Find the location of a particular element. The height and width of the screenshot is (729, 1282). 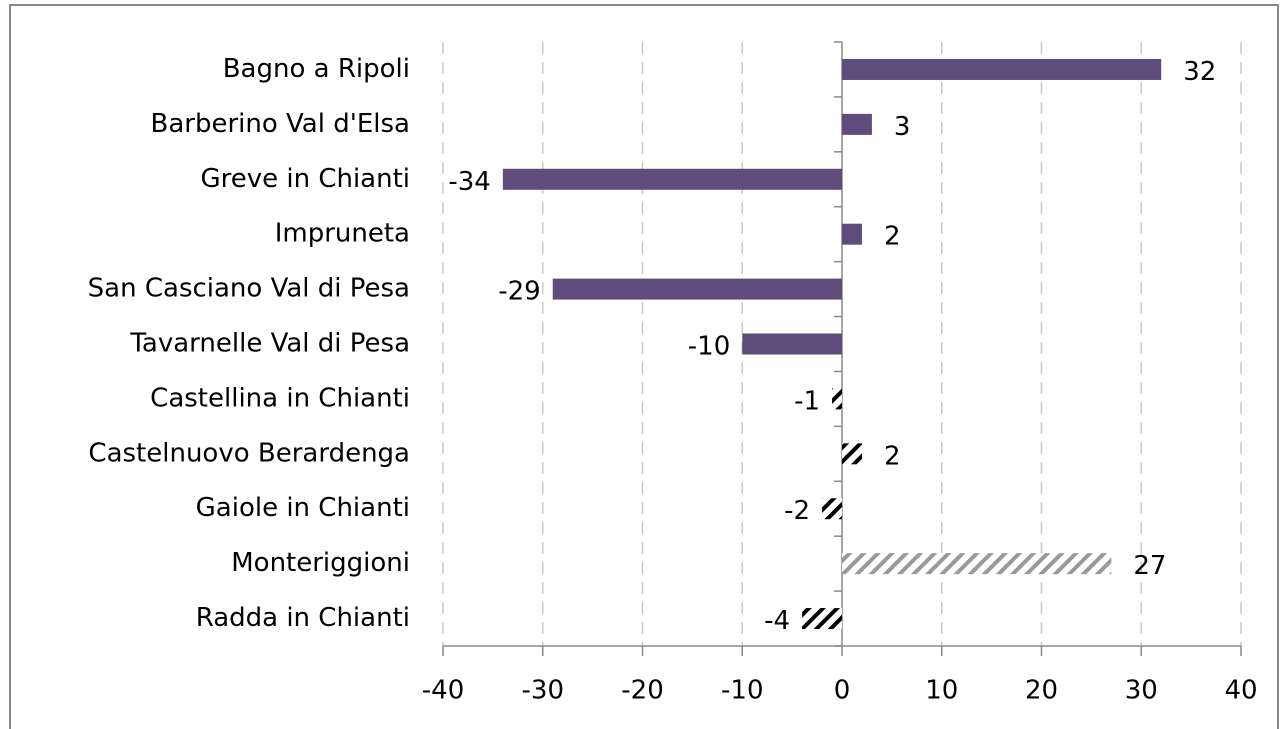

value-label: 32 is located at coordinates (1199, 72).